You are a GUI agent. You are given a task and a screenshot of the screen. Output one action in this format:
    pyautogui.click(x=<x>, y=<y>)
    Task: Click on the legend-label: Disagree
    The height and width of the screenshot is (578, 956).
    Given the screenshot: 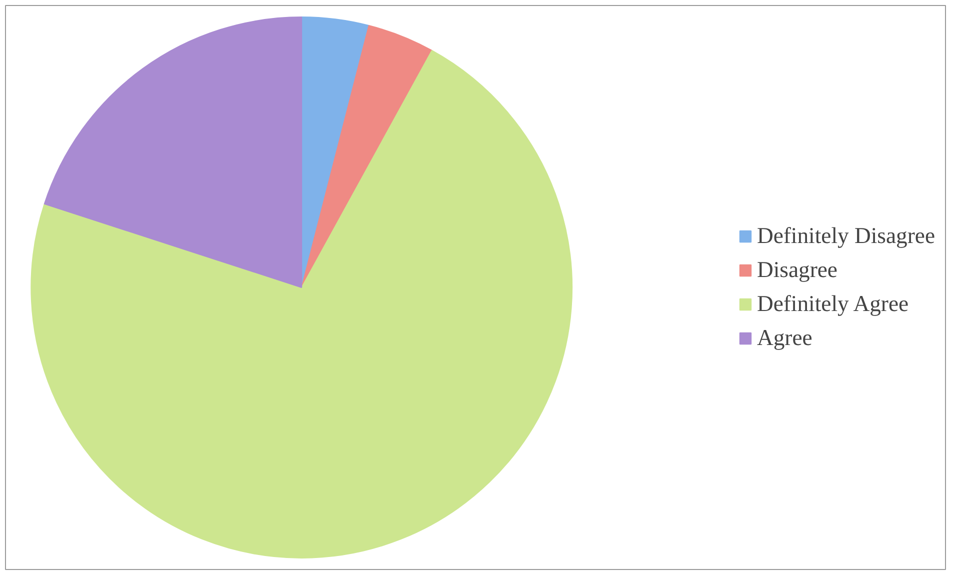 What is the action you would take?
    pyautogui.click(x=797, y=270)
    